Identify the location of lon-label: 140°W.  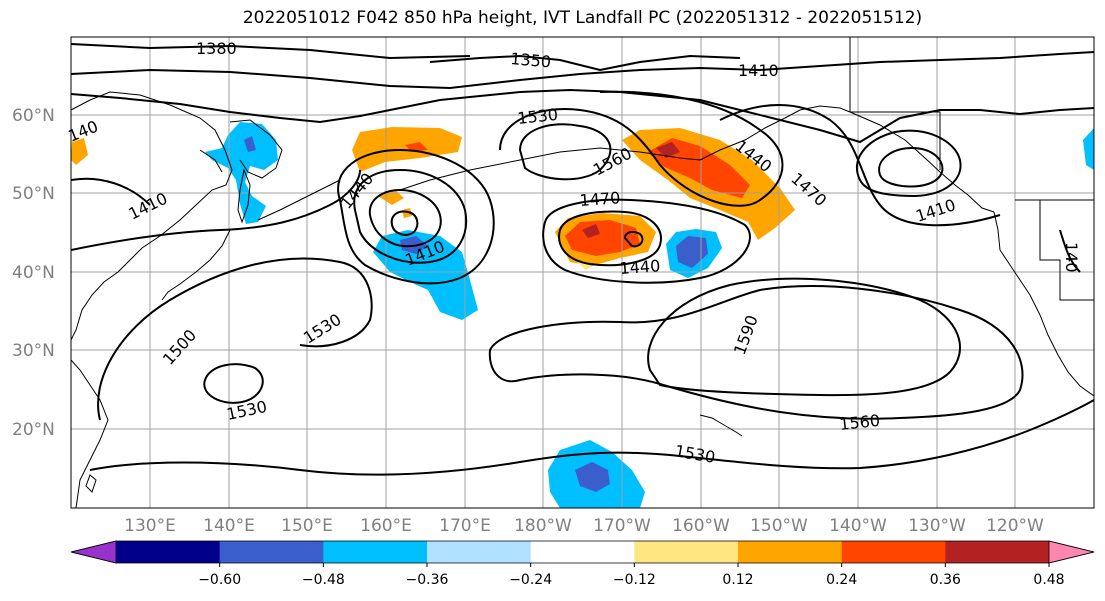
(858, 526).